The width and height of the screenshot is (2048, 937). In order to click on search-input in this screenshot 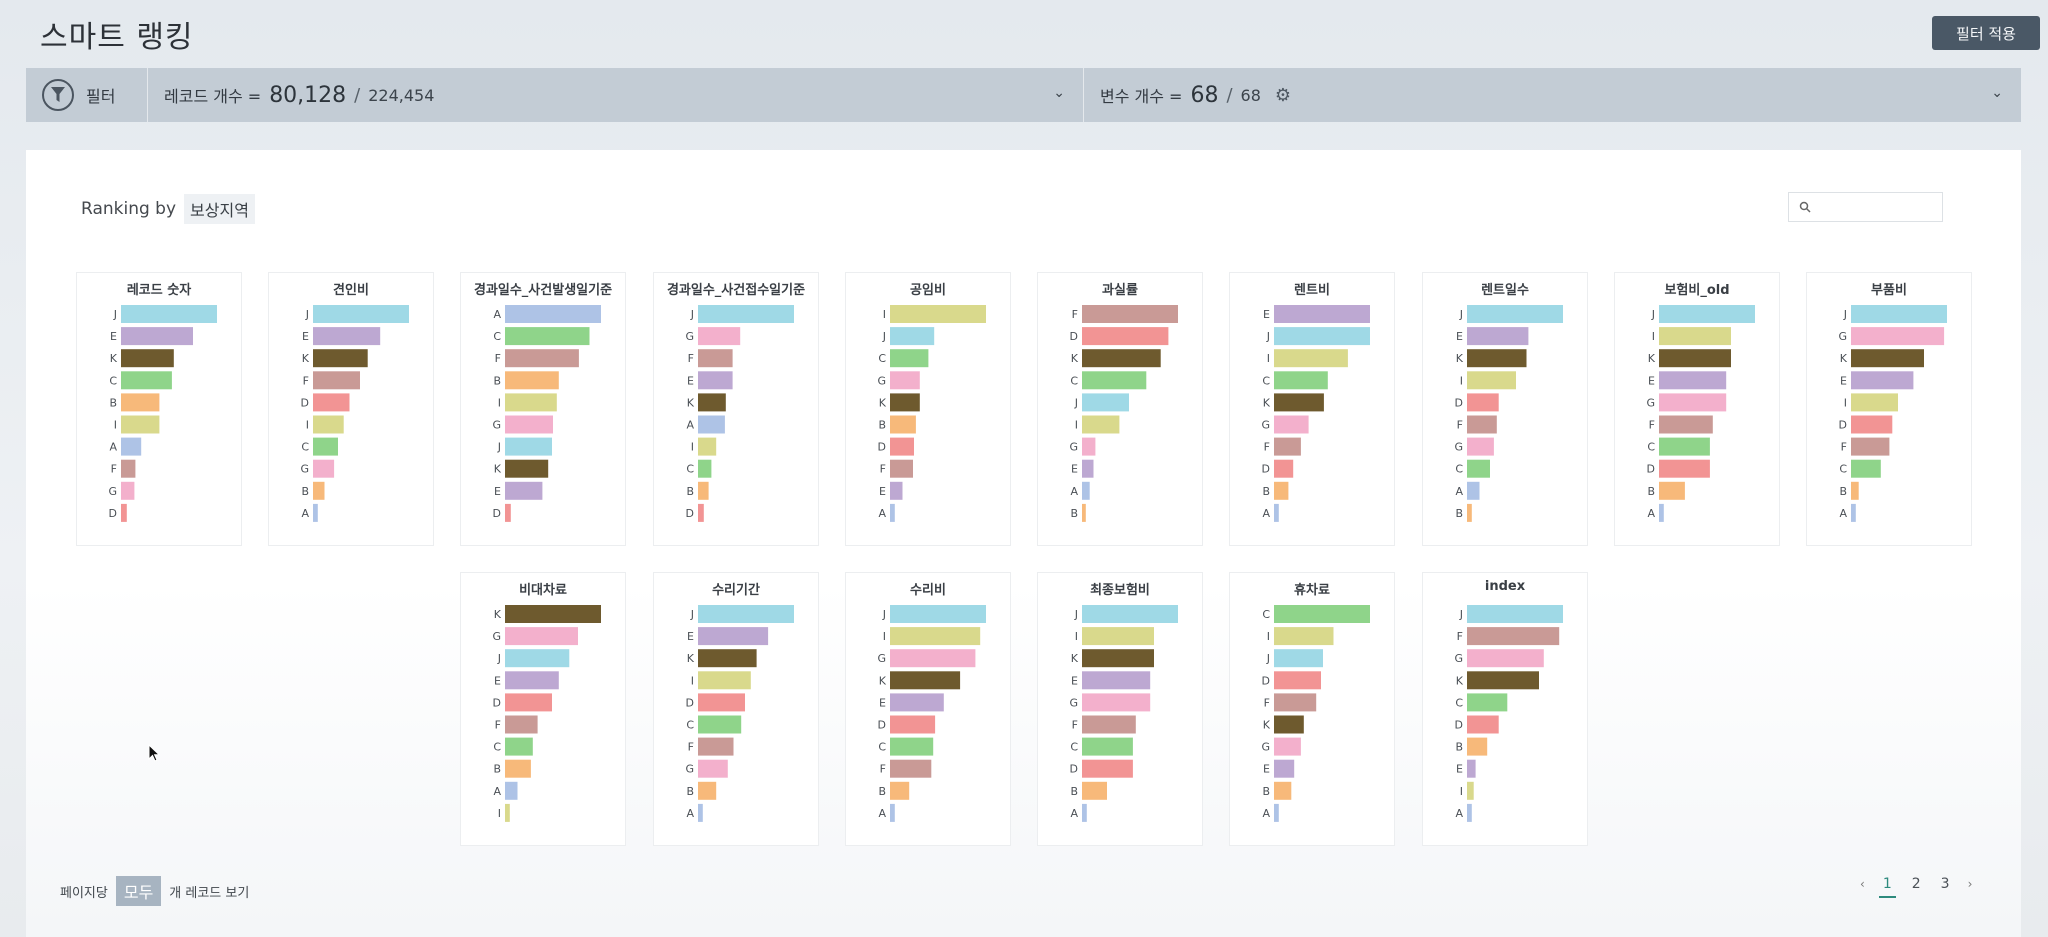, I will do `click(1877, 207)`.